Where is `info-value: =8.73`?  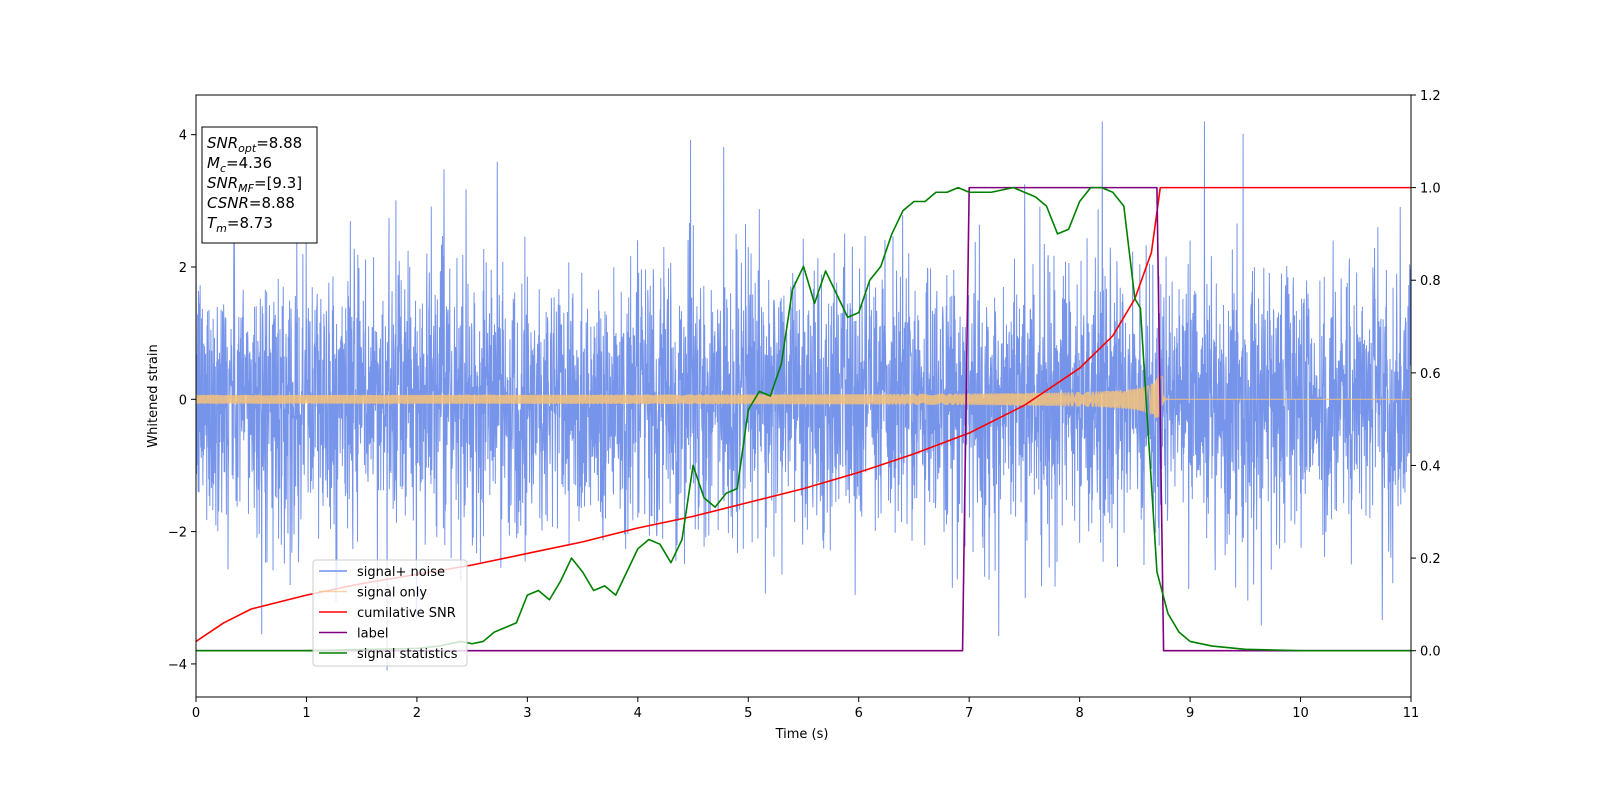 info-value: =8.73 is located at coordinates (250, 223).